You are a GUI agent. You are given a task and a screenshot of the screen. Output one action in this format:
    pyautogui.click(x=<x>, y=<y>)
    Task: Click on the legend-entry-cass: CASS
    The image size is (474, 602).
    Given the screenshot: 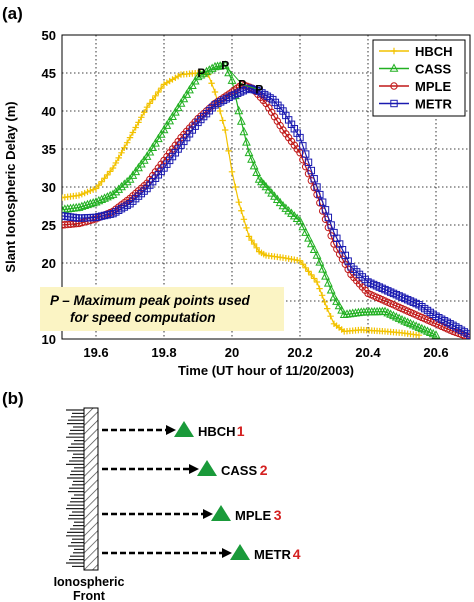 What is the action you would take?
    pyautogui.click(x=415, y=69)
    